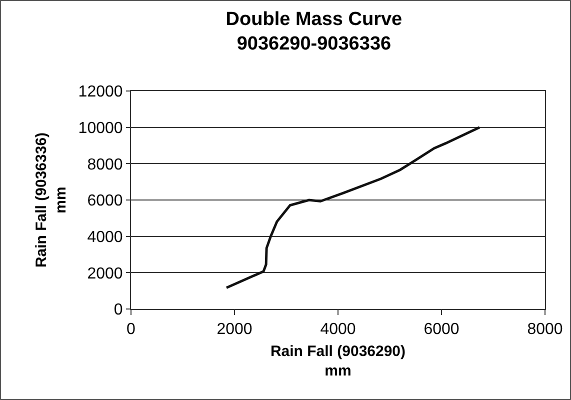 The width and height of the screenshot is (571, 400). I want to click on y-tick-label: 6000, so click(105, 201).